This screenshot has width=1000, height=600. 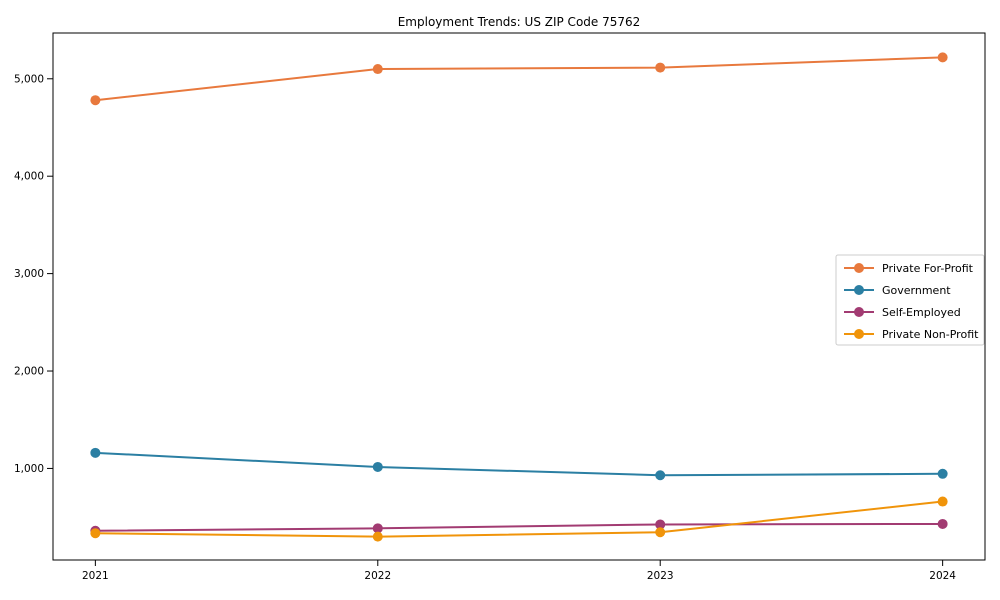 I want to click on y-tick-label: 5,000, so click(x=29, y=79).